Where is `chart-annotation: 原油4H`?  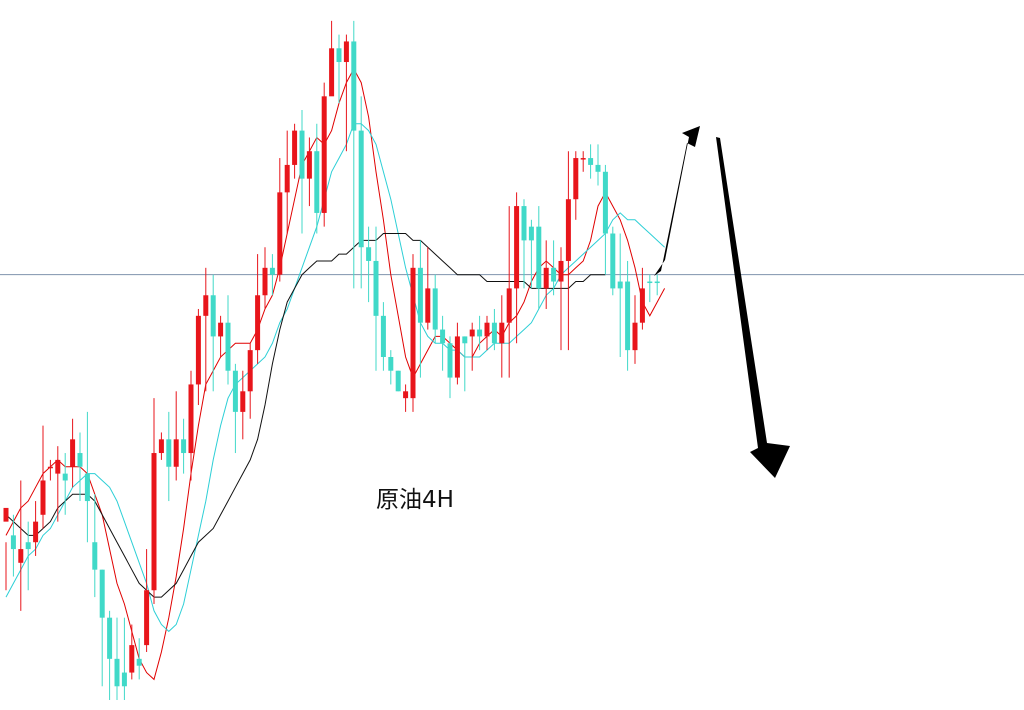
chart-annotation: 原油4H is located at coordinates (415, 500).